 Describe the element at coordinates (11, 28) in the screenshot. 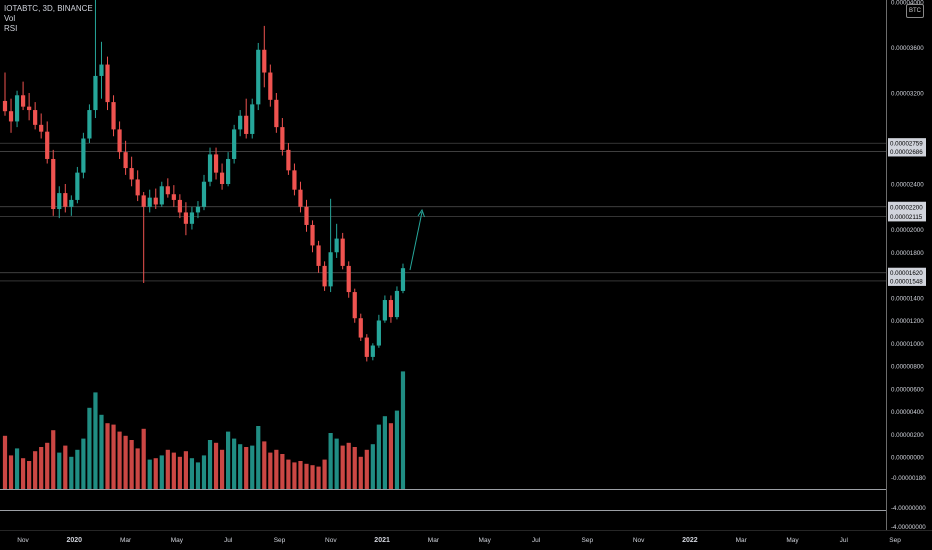

I see `rsi-indicator-label: RSI` at that location.